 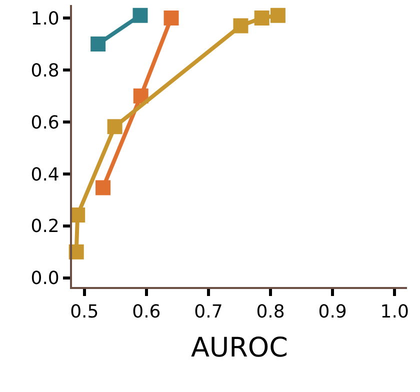 What do you see at coordinates (239, 348) in the screenshot?
I see `x-axis-title: AUROC` at bounding box center [239, 348].